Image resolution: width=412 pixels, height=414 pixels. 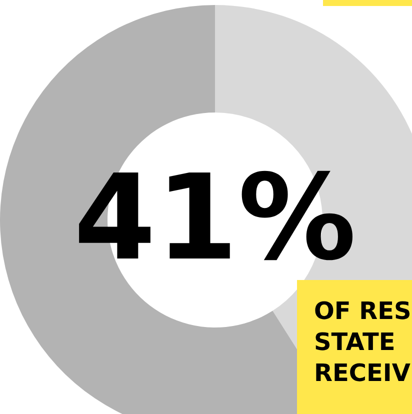 I want to click on text: RECEIV, so click(x=363, y=373).